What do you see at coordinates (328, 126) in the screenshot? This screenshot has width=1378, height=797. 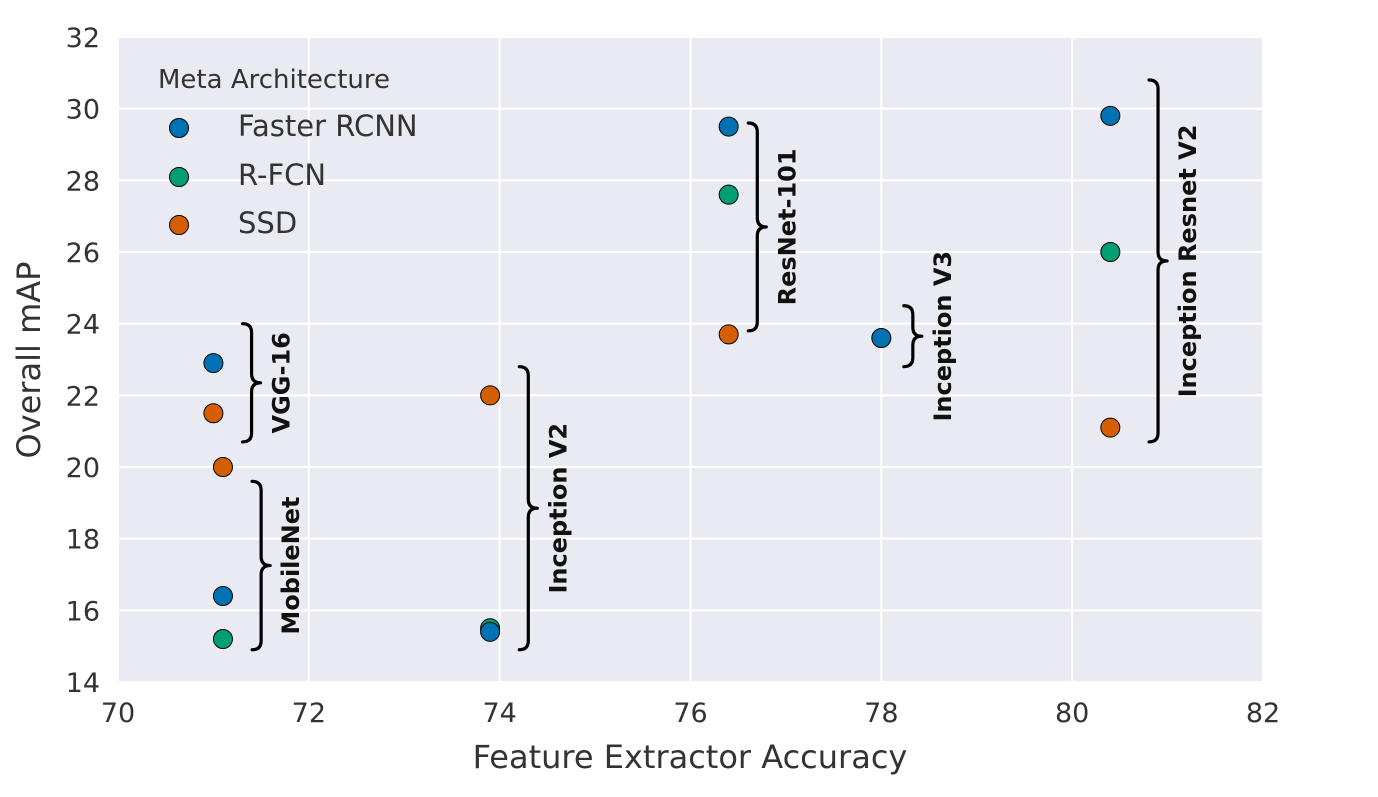 I see `legend-label-faster-rcnn: Faster RCNN` at bounding box center [328, 126].